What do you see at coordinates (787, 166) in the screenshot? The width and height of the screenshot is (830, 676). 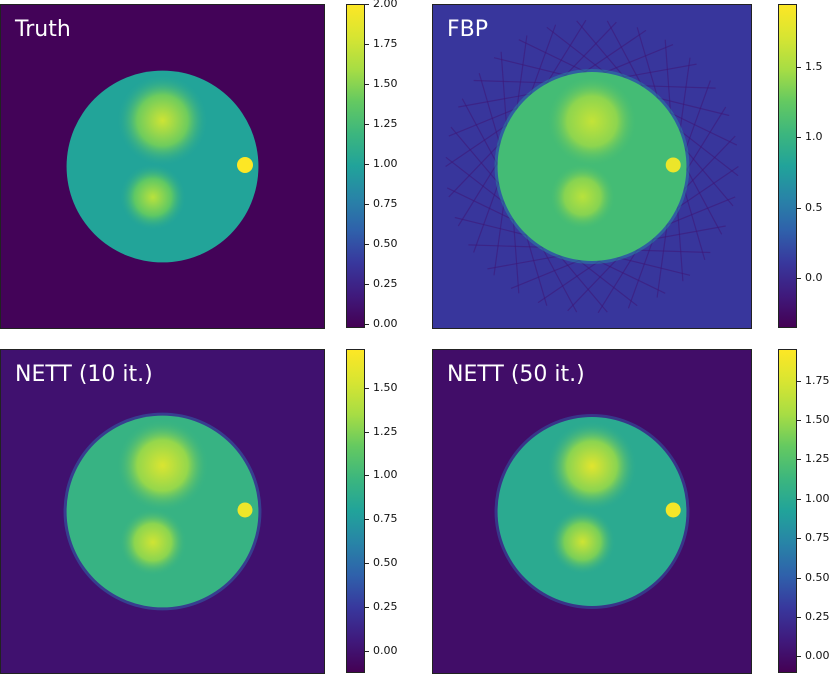 I see `colorbar-fbp` at bounding box center [787, 166].